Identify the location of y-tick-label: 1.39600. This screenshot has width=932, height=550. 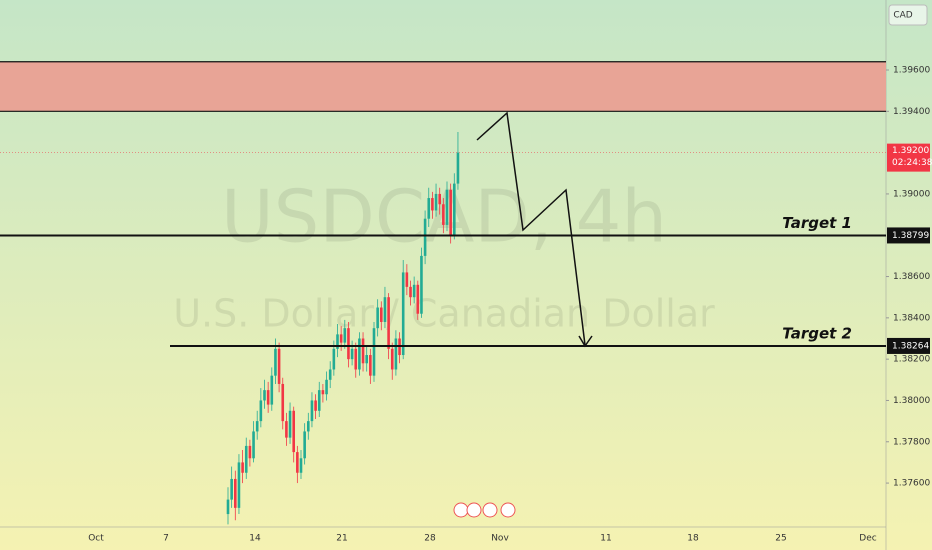
(911, 71).